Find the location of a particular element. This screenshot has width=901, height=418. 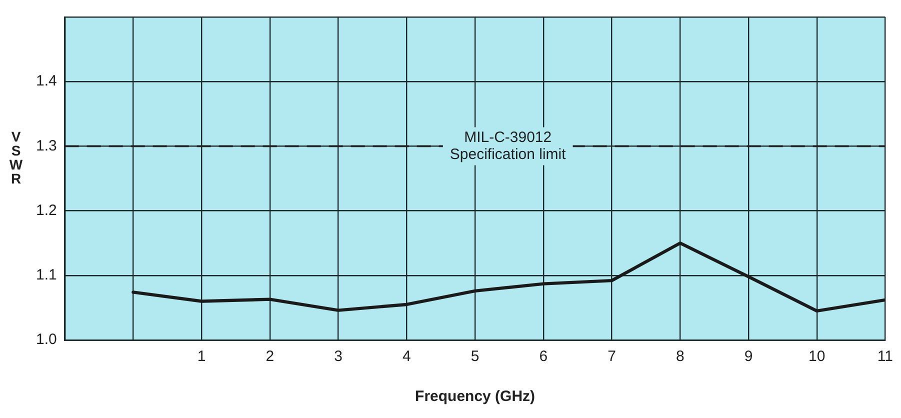

x-tick-label: 9 is located at coordinates (748, 357).